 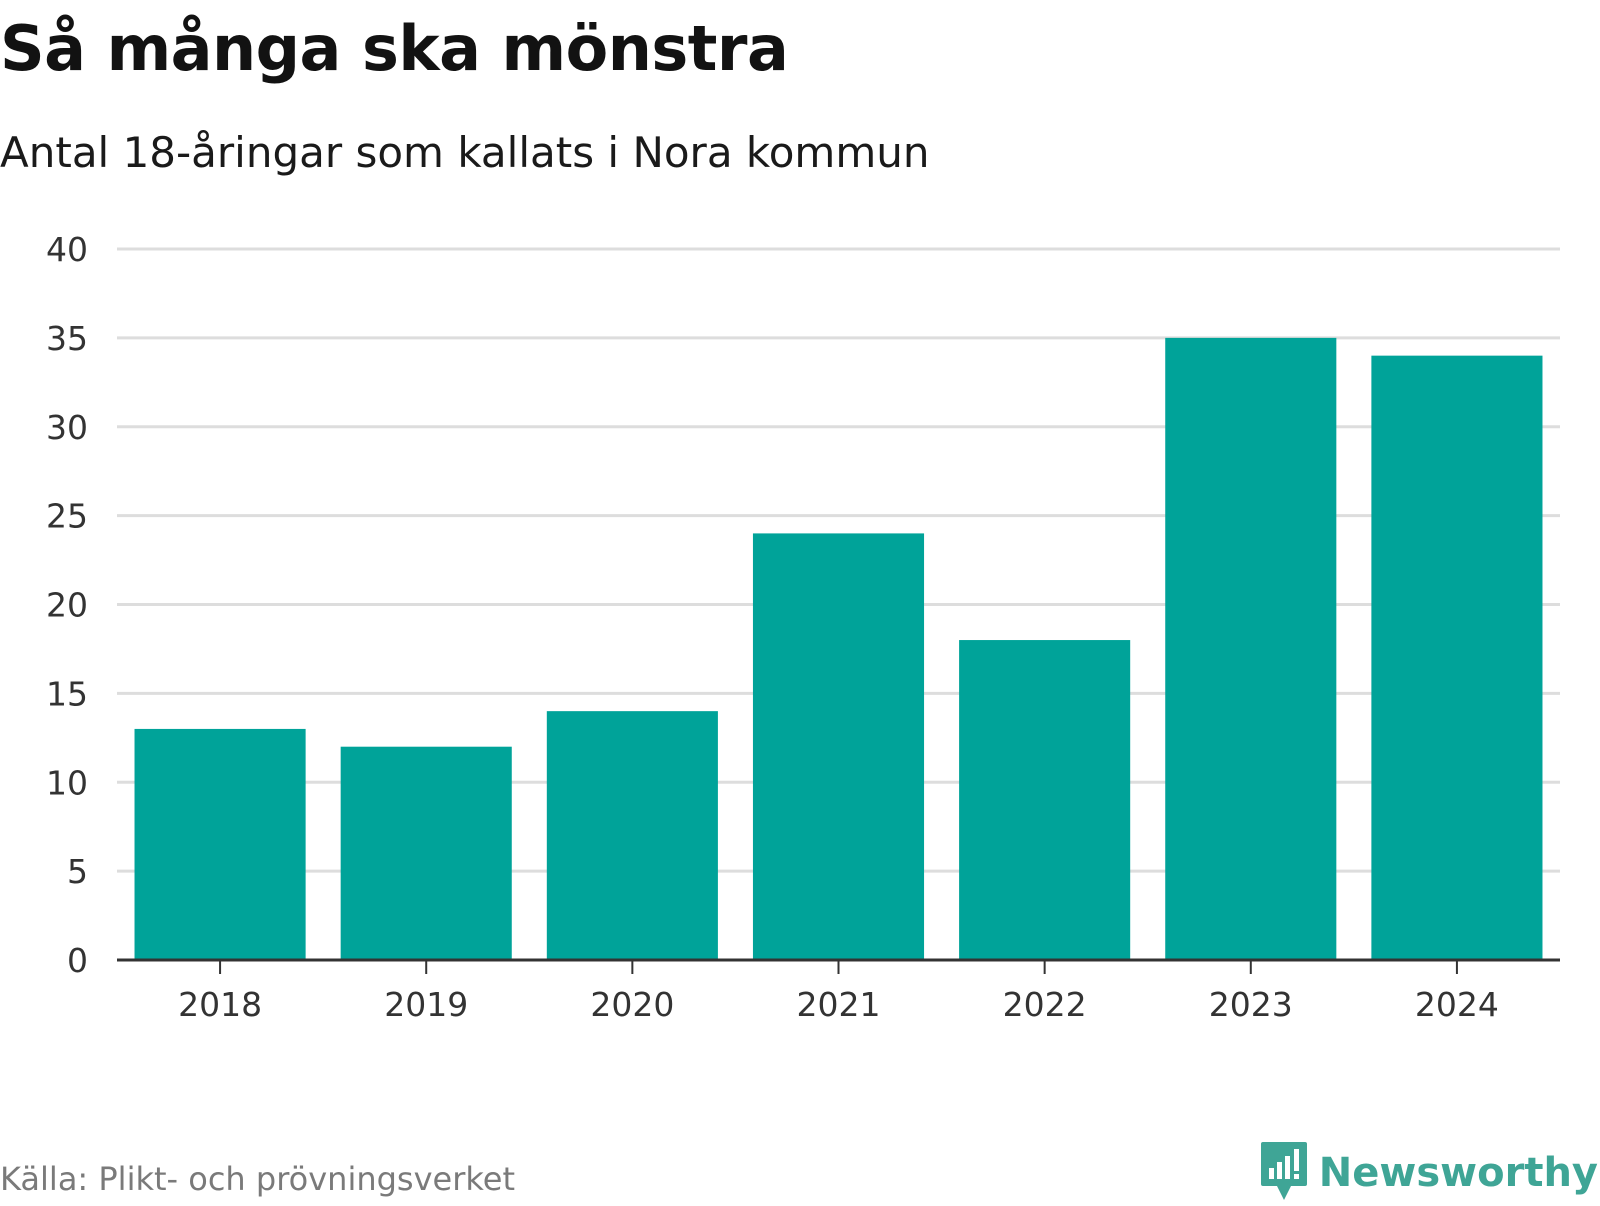 What do you see at coordinates (839, 1004) in the screenshot?
I see `x-tick-label: 2021` at bounding box center [839, 1004].